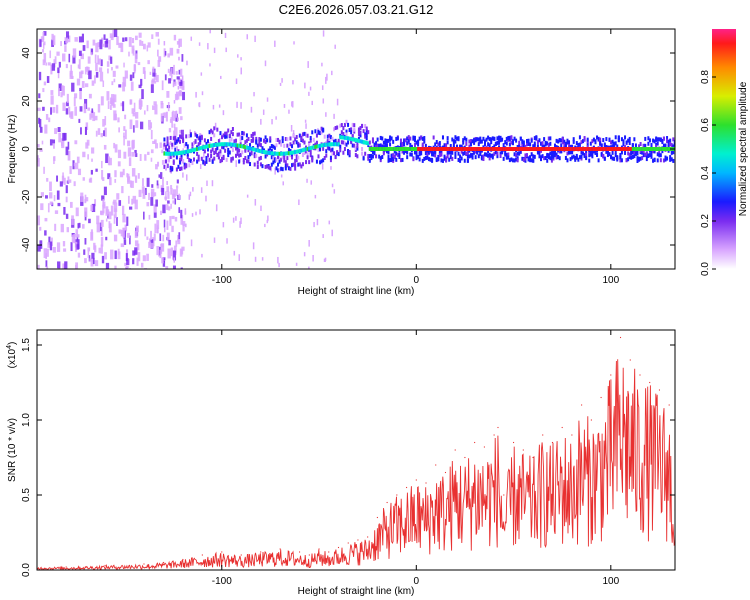  What do you see at coordinates (26, 345) in the screenshot?
I see `snr-y-tick-label: 1.5` at bounding box center [26, 345].